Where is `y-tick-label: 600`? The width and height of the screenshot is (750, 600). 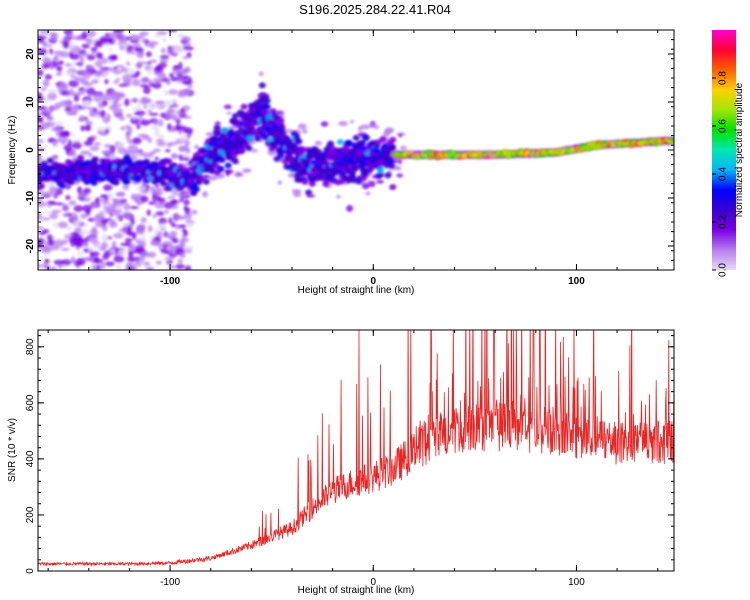 y-tick-label: 600 is located at coordinates (30, 402).